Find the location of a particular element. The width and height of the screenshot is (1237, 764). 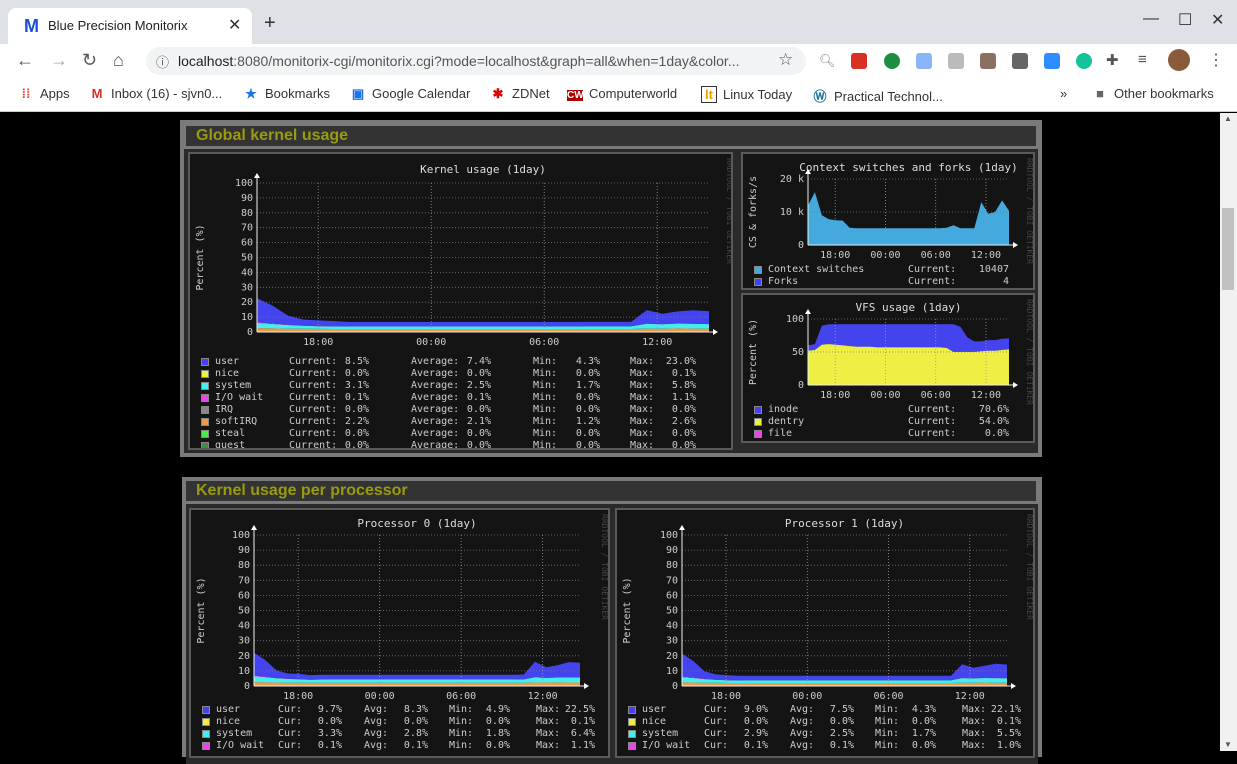

phone-extension-icon is located at coordinates (892, 61).